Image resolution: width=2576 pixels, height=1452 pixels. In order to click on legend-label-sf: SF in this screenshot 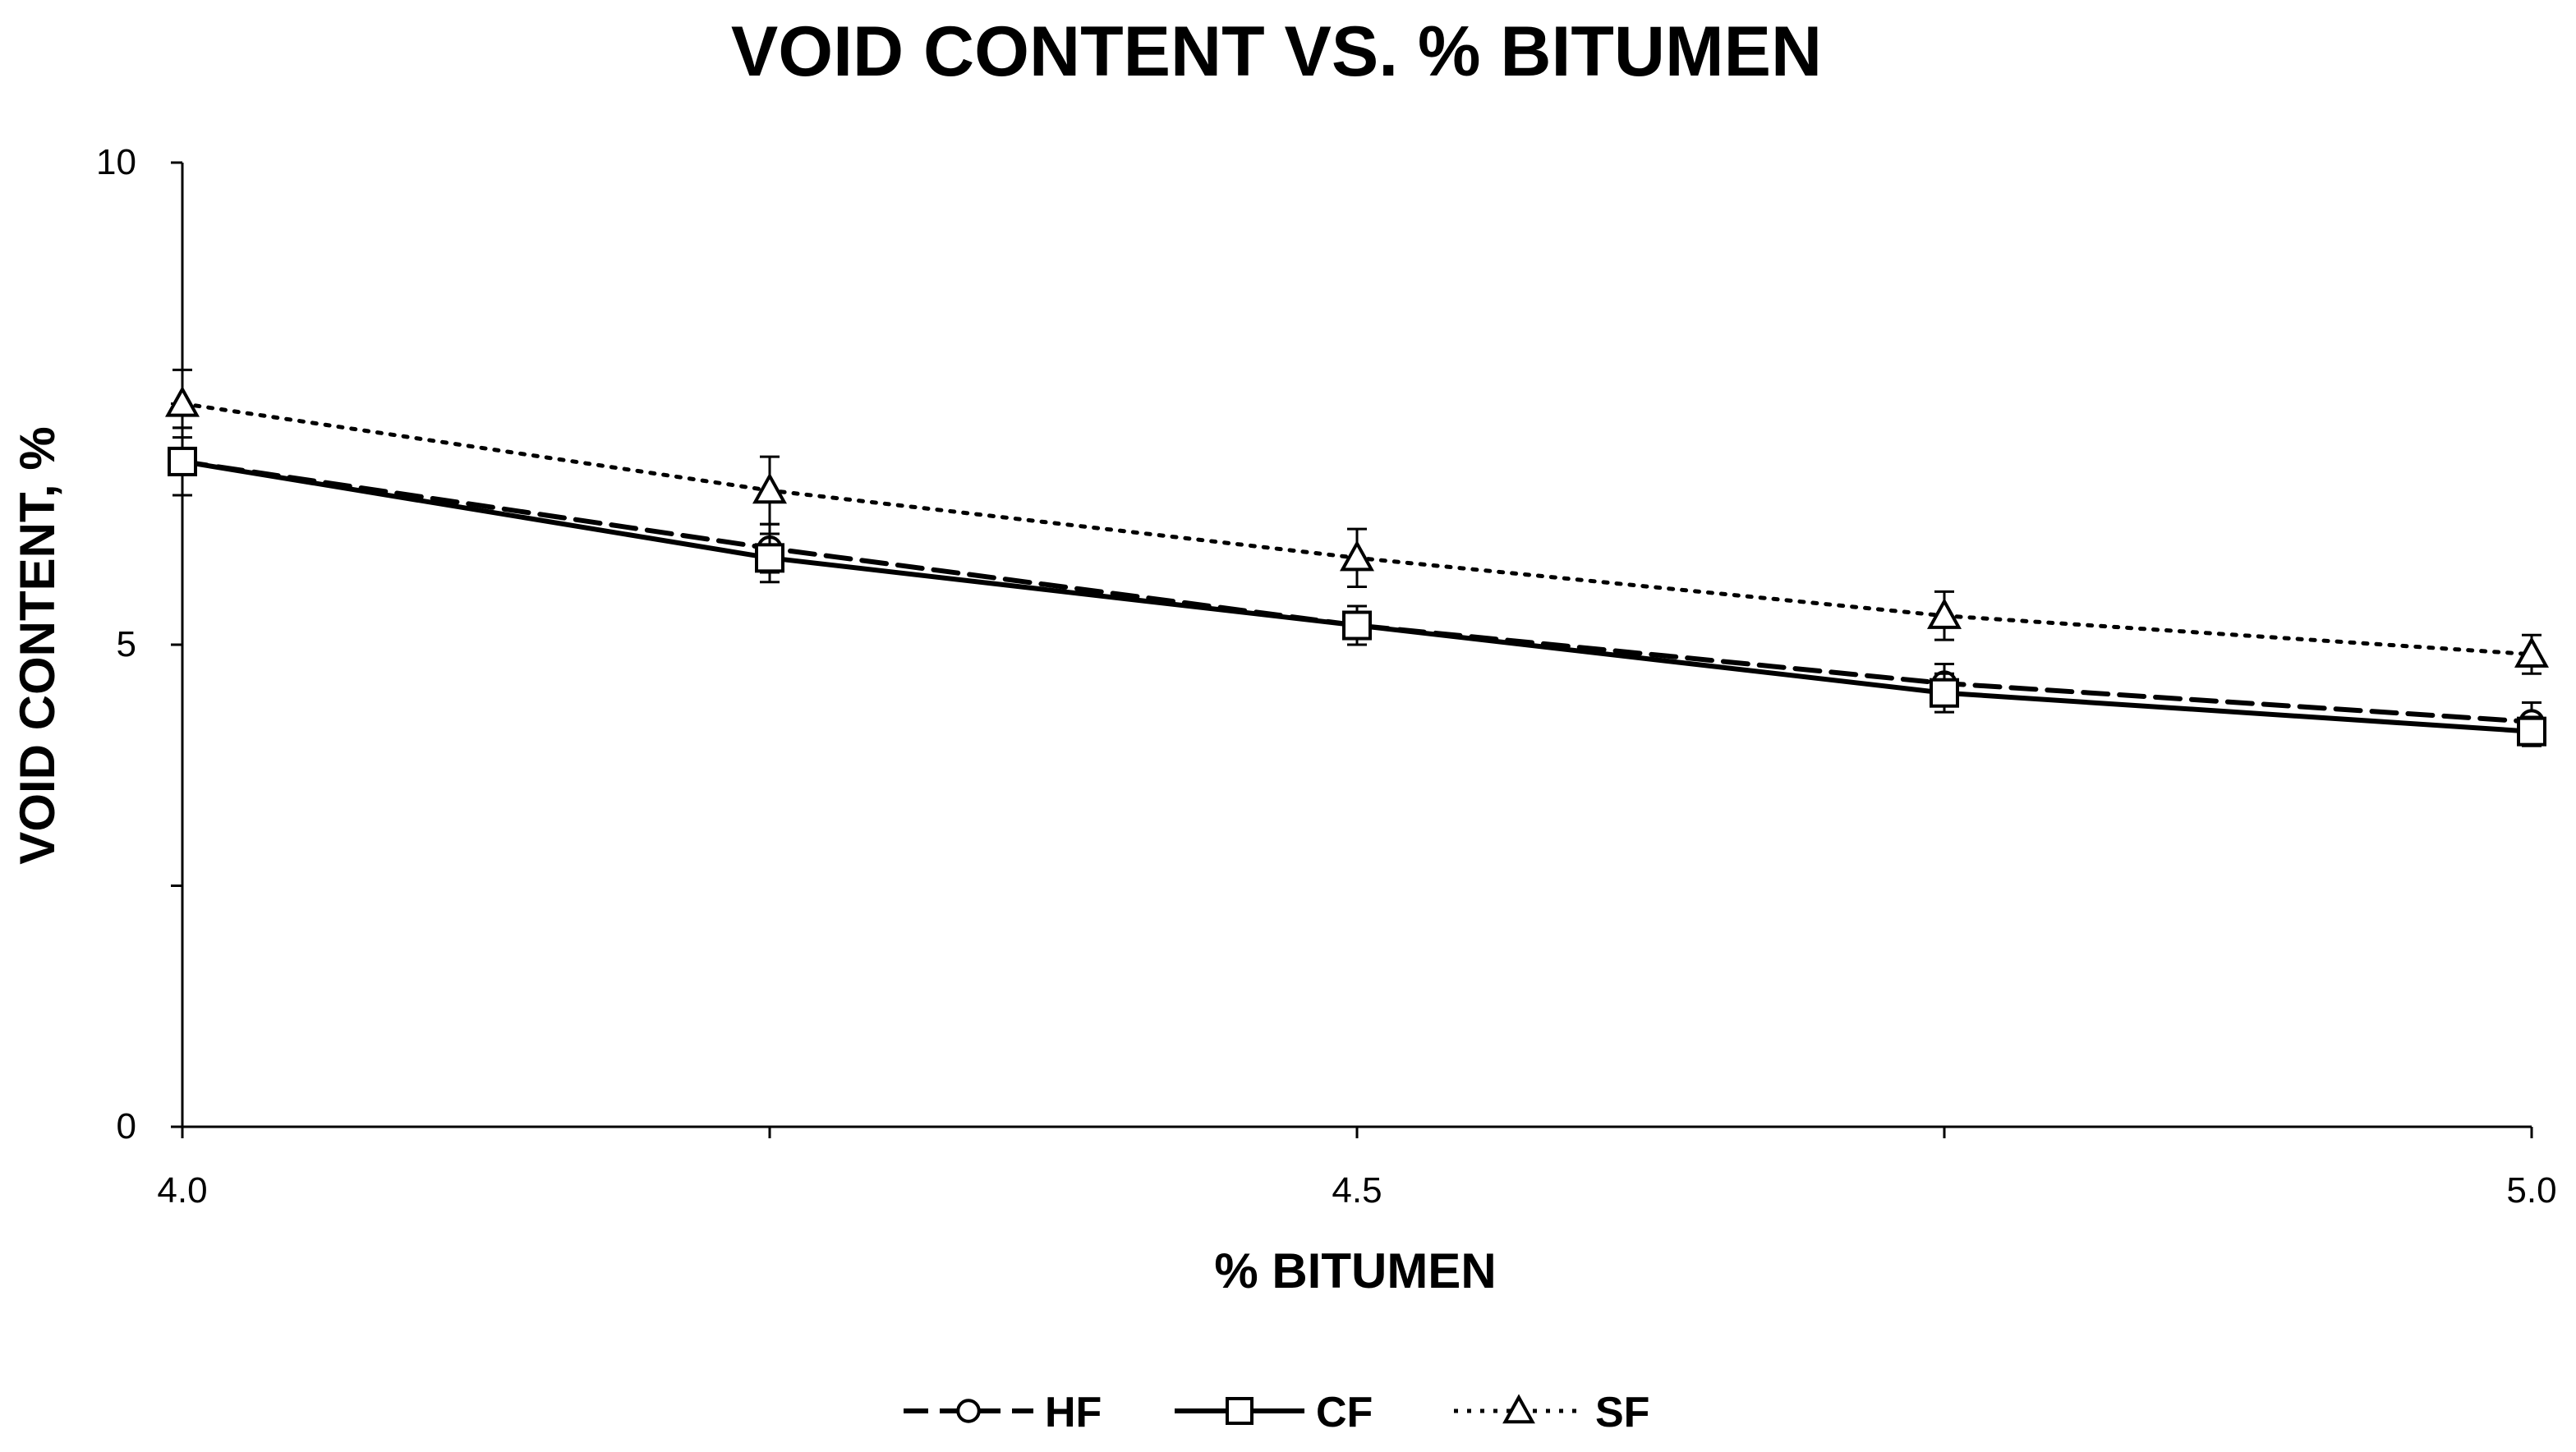, I will do `click(1622, 1412)`.